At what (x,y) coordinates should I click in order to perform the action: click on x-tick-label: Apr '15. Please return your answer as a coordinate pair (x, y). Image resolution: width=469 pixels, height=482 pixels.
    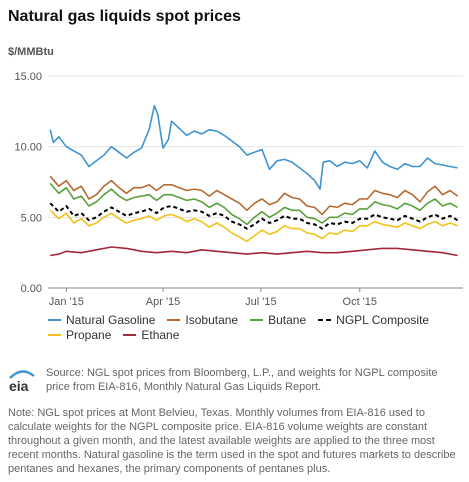
    Looking at the image, I should click on (163, 302).